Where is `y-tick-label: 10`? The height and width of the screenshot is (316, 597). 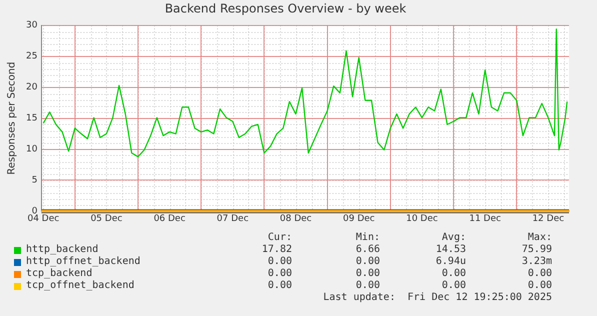 y-tick-label: 10 is located at coordinates (32, 149).